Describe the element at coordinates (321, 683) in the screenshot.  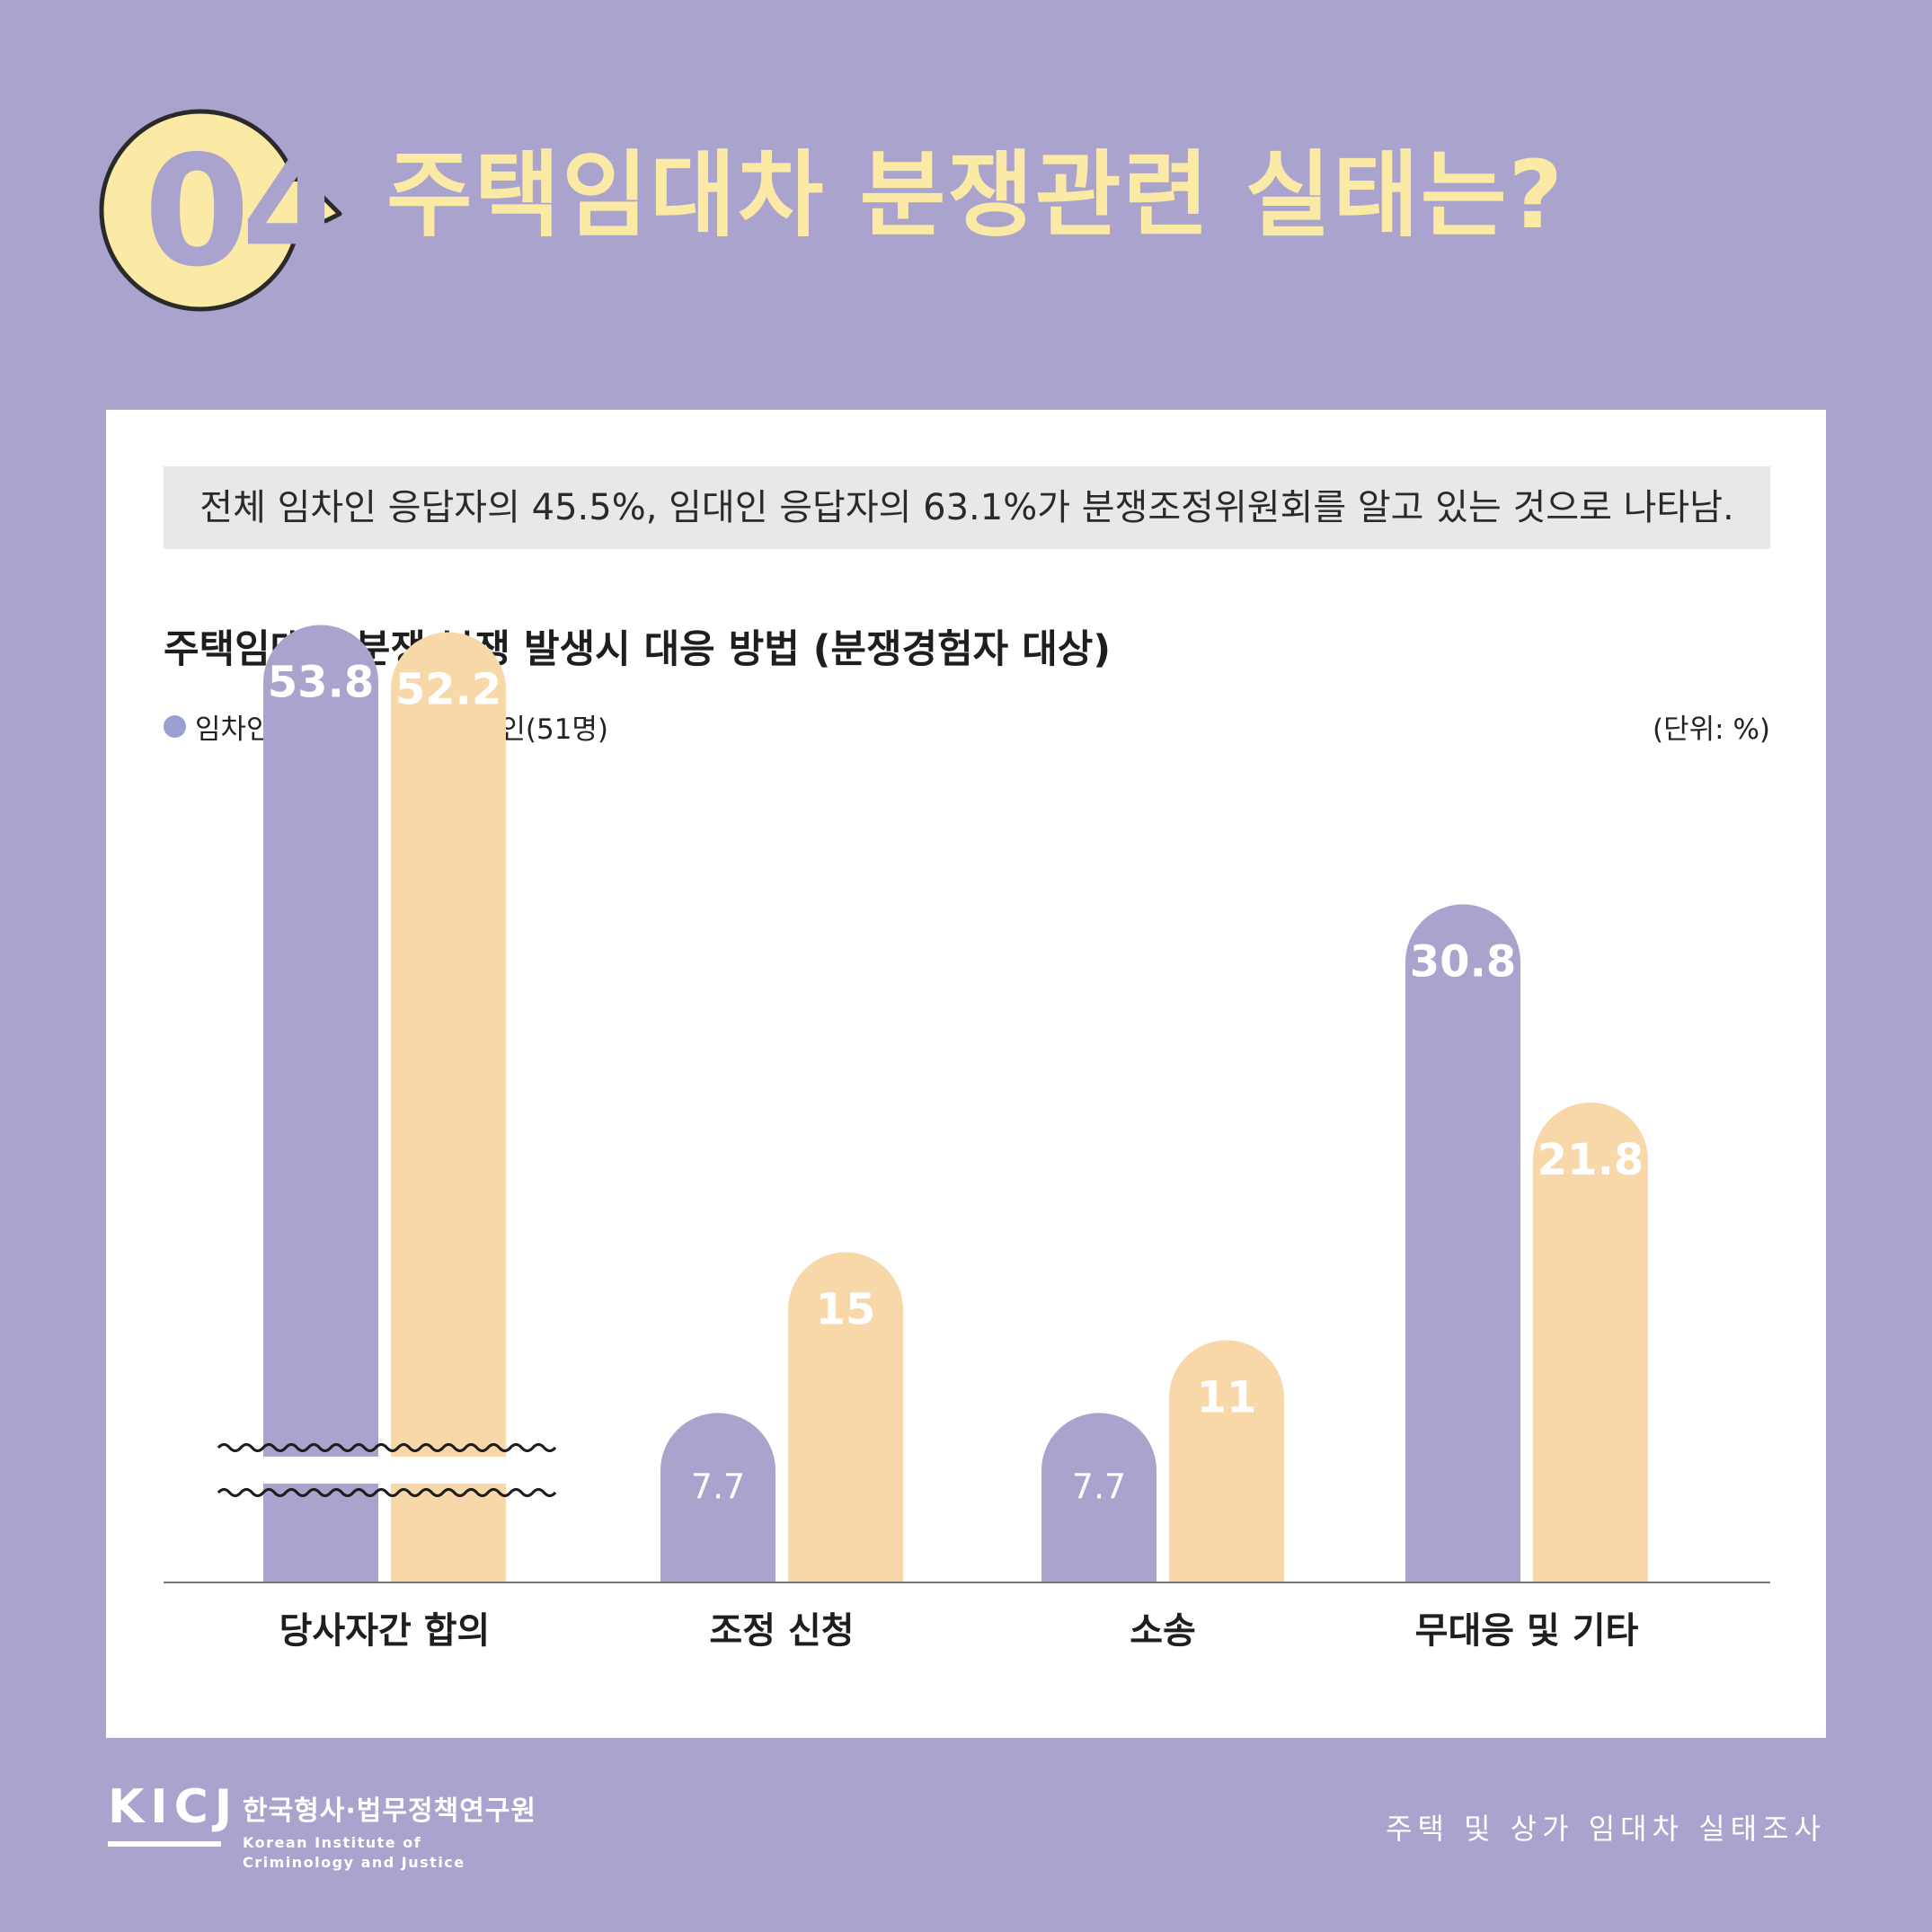
I see `data-label-tenant-0: 53.8` at that location.